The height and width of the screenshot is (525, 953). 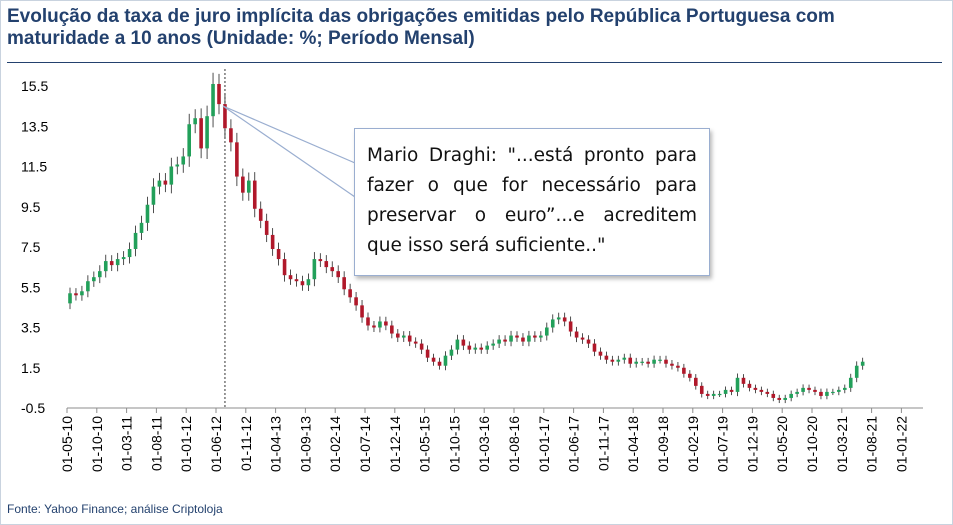 What do you see at coordinates (752, 444) in the screenshot?
I see `x-tick-label: 01-12-19` at bounding box center [752, 444].